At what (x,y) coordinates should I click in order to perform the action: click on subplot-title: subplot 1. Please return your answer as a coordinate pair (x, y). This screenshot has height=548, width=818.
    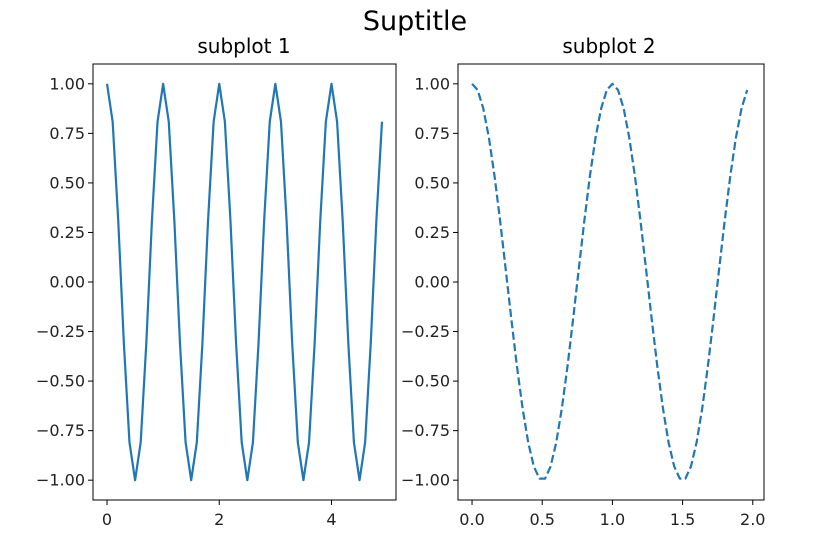
    Looking at the image, I should click on (243, 46).